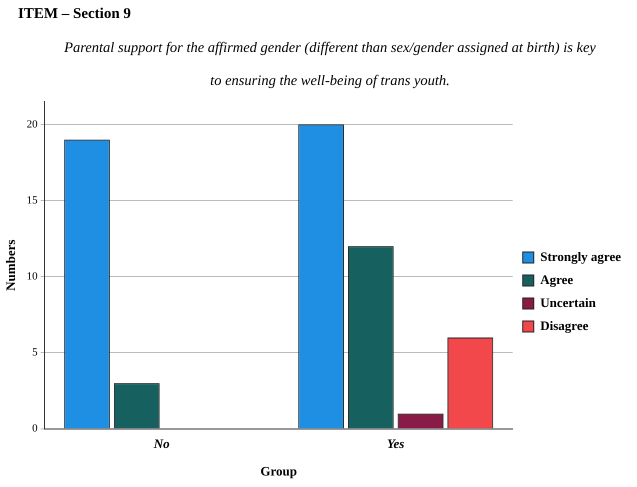 The image size is (637, 487). What do you see at coordinates (74, 14) in the screenshot?
I see `chart-title: ITEM – Section 9` at bounding box center [74, 14].